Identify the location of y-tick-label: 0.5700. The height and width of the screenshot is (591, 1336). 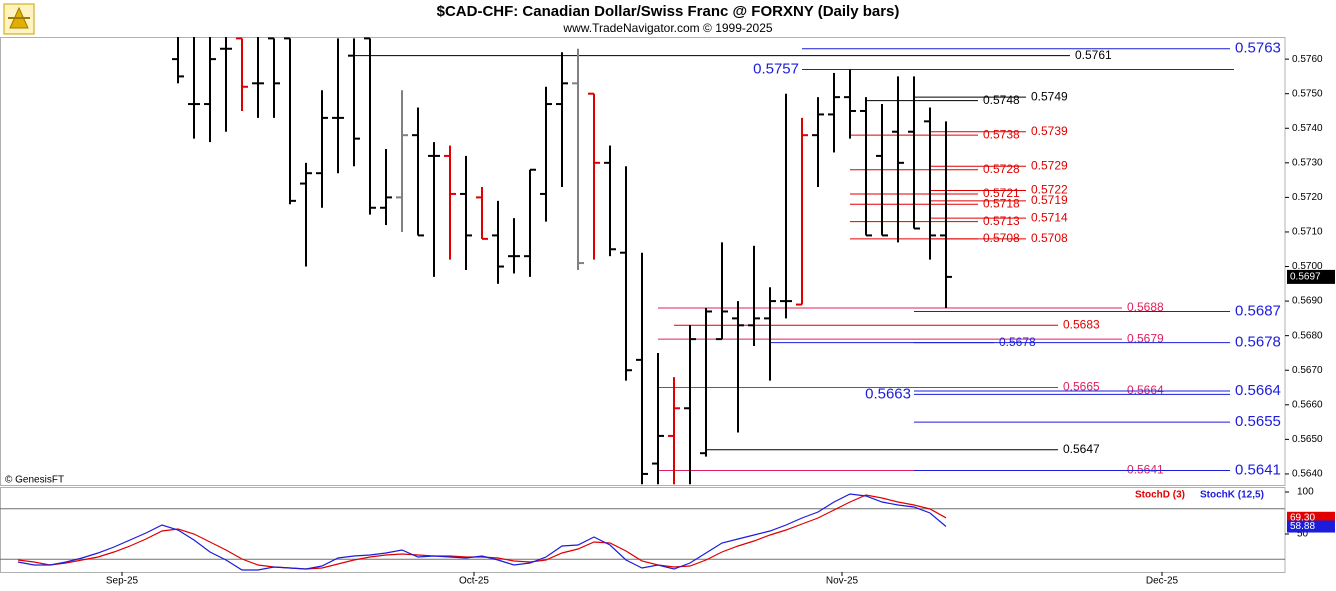
(1307, 266).